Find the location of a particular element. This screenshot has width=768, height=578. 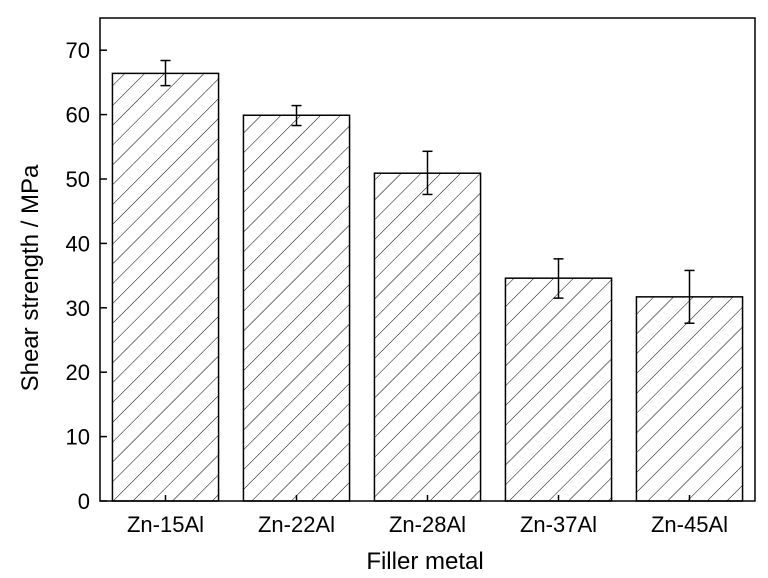

bar-zn-15al is located at coordinates (165, 287).